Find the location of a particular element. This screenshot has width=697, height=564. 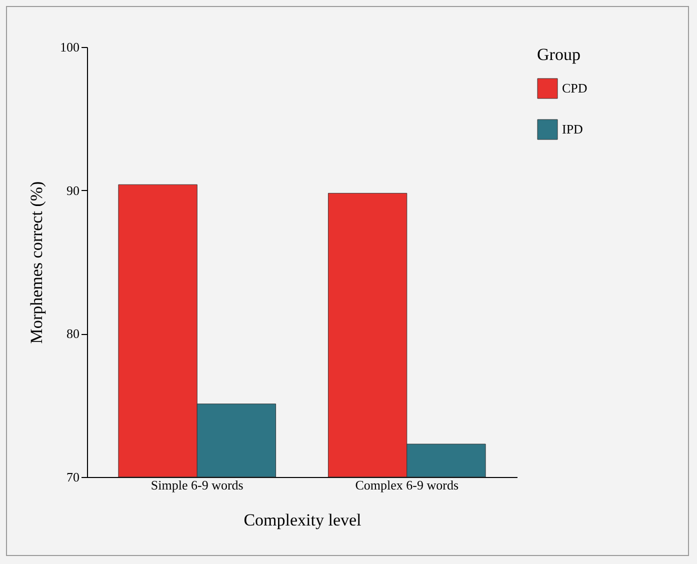

y-tick-label: 90 is located at coordinates (73, 190).